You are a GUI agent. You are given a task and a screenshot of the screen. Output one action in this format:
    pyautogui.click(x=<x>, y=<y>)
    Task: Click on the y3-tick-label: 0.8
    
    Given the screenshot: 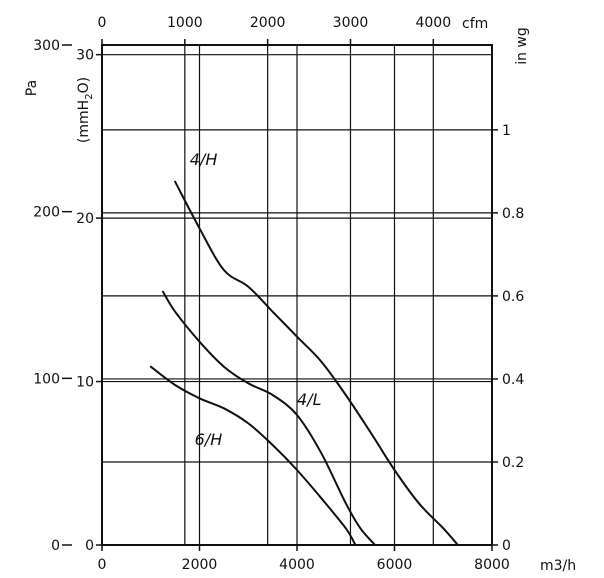 What is the action you would take?
    pyautogui.click(x=513, y=214)
    